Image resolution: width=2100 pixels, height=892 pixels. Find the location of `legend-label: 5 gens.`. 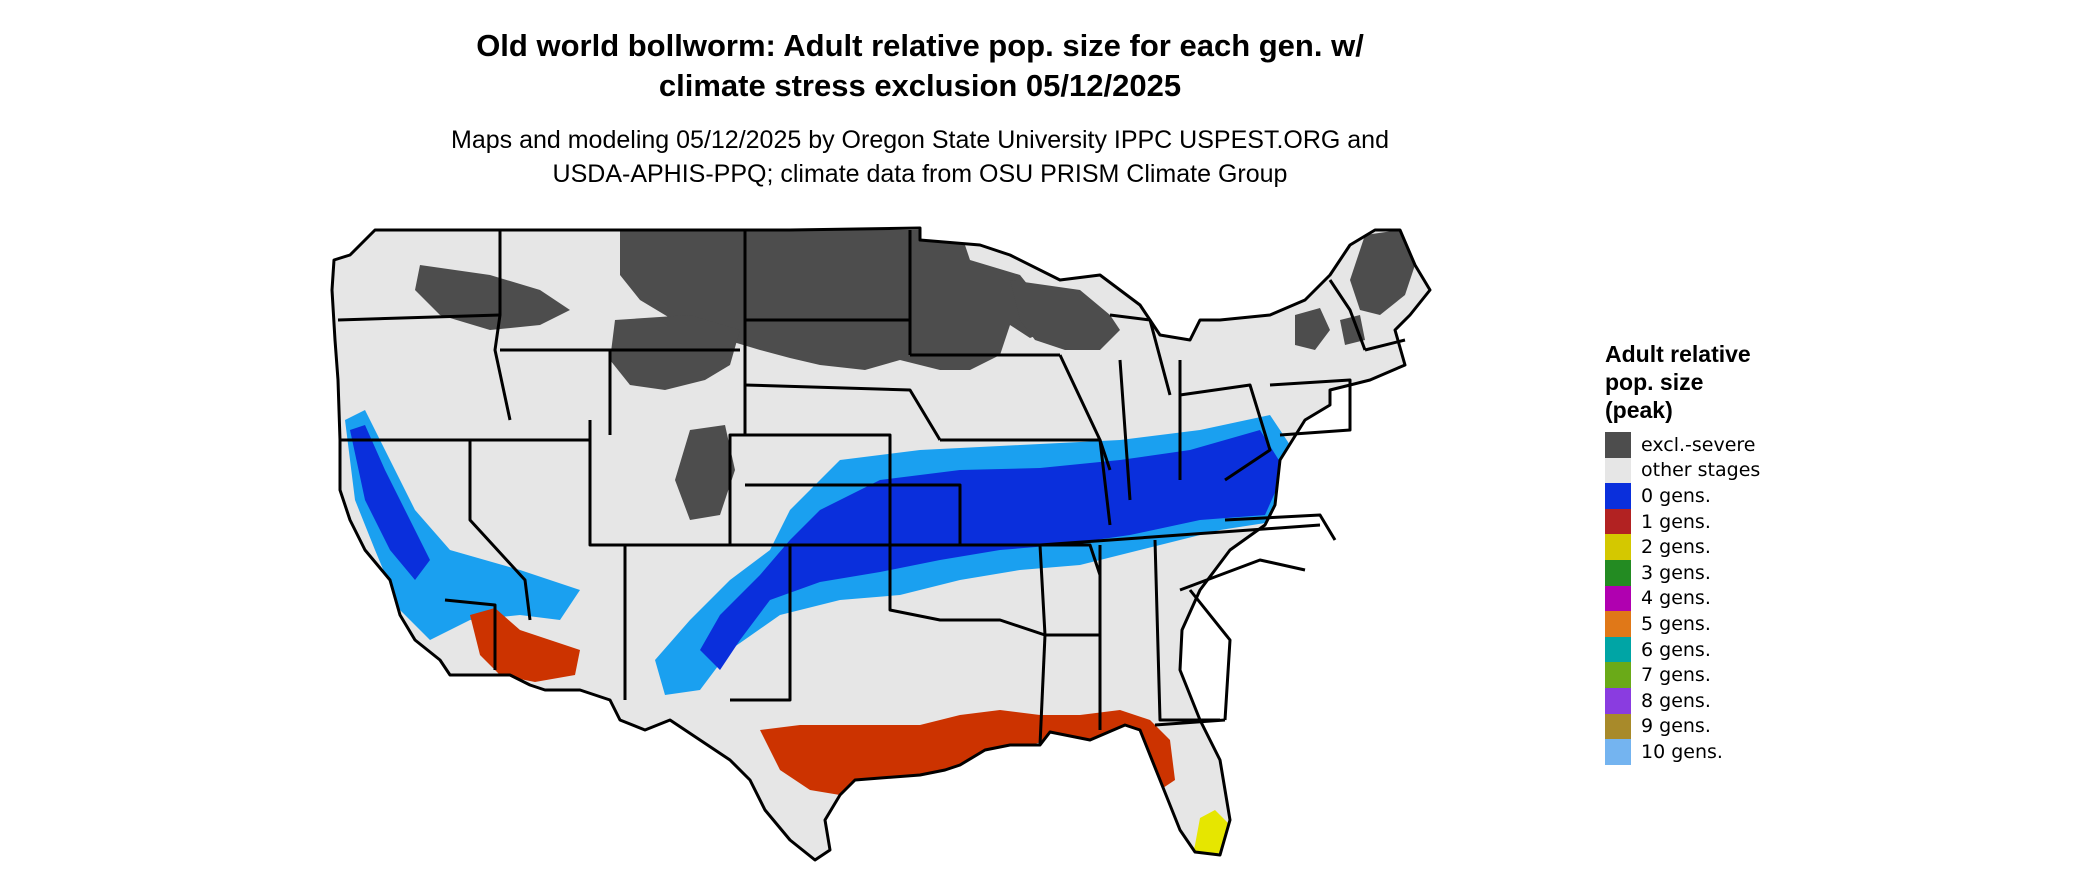

legend-label: 5 gens. is located at coordinates (1676, 623).